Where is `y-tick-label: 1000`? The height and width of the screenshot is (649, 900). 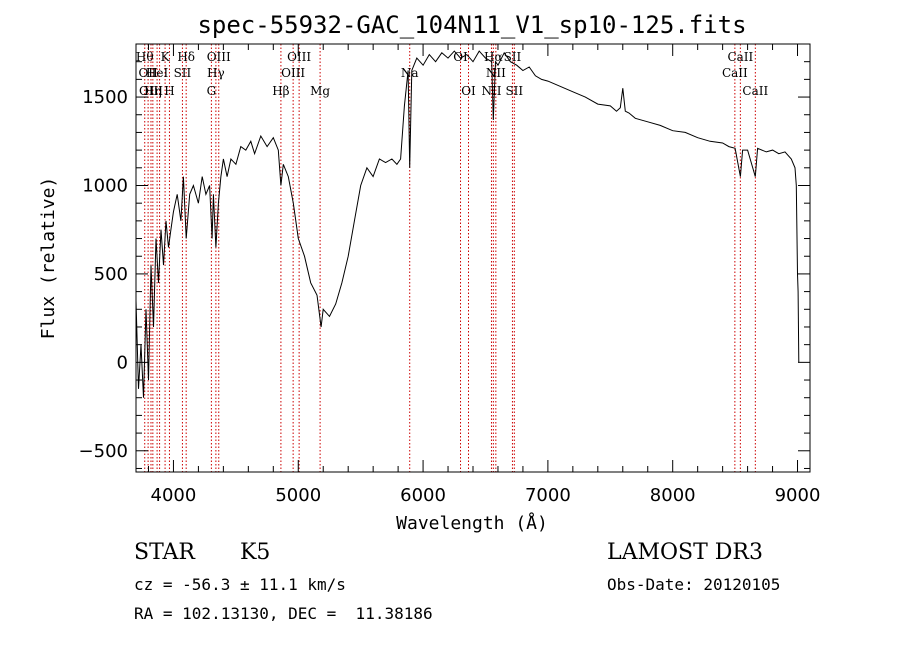
y-tick-label: 1000 is located at coordinates (105, 185).